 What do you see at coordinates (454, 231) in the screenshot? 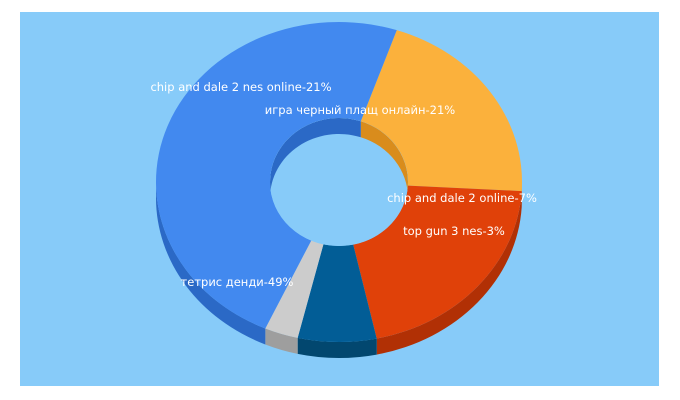
I see `slice-label: top gun 3 nes-3%` at bounding box center [454, 231].